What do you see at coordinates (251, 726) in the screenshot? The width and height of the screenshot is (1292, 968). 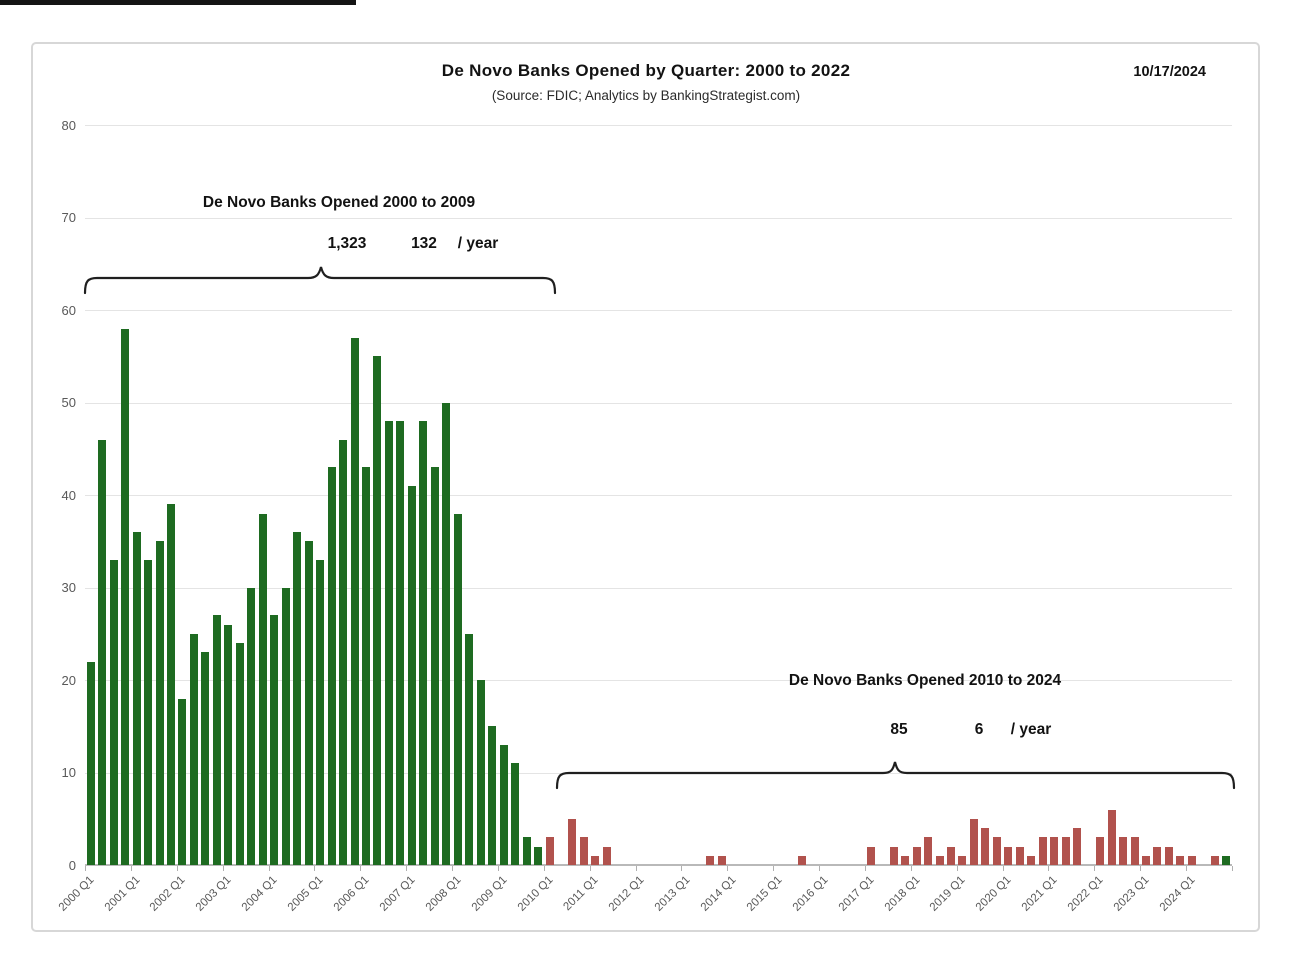 I see `bar-2003-Q3` at bounding box center [251, 726].